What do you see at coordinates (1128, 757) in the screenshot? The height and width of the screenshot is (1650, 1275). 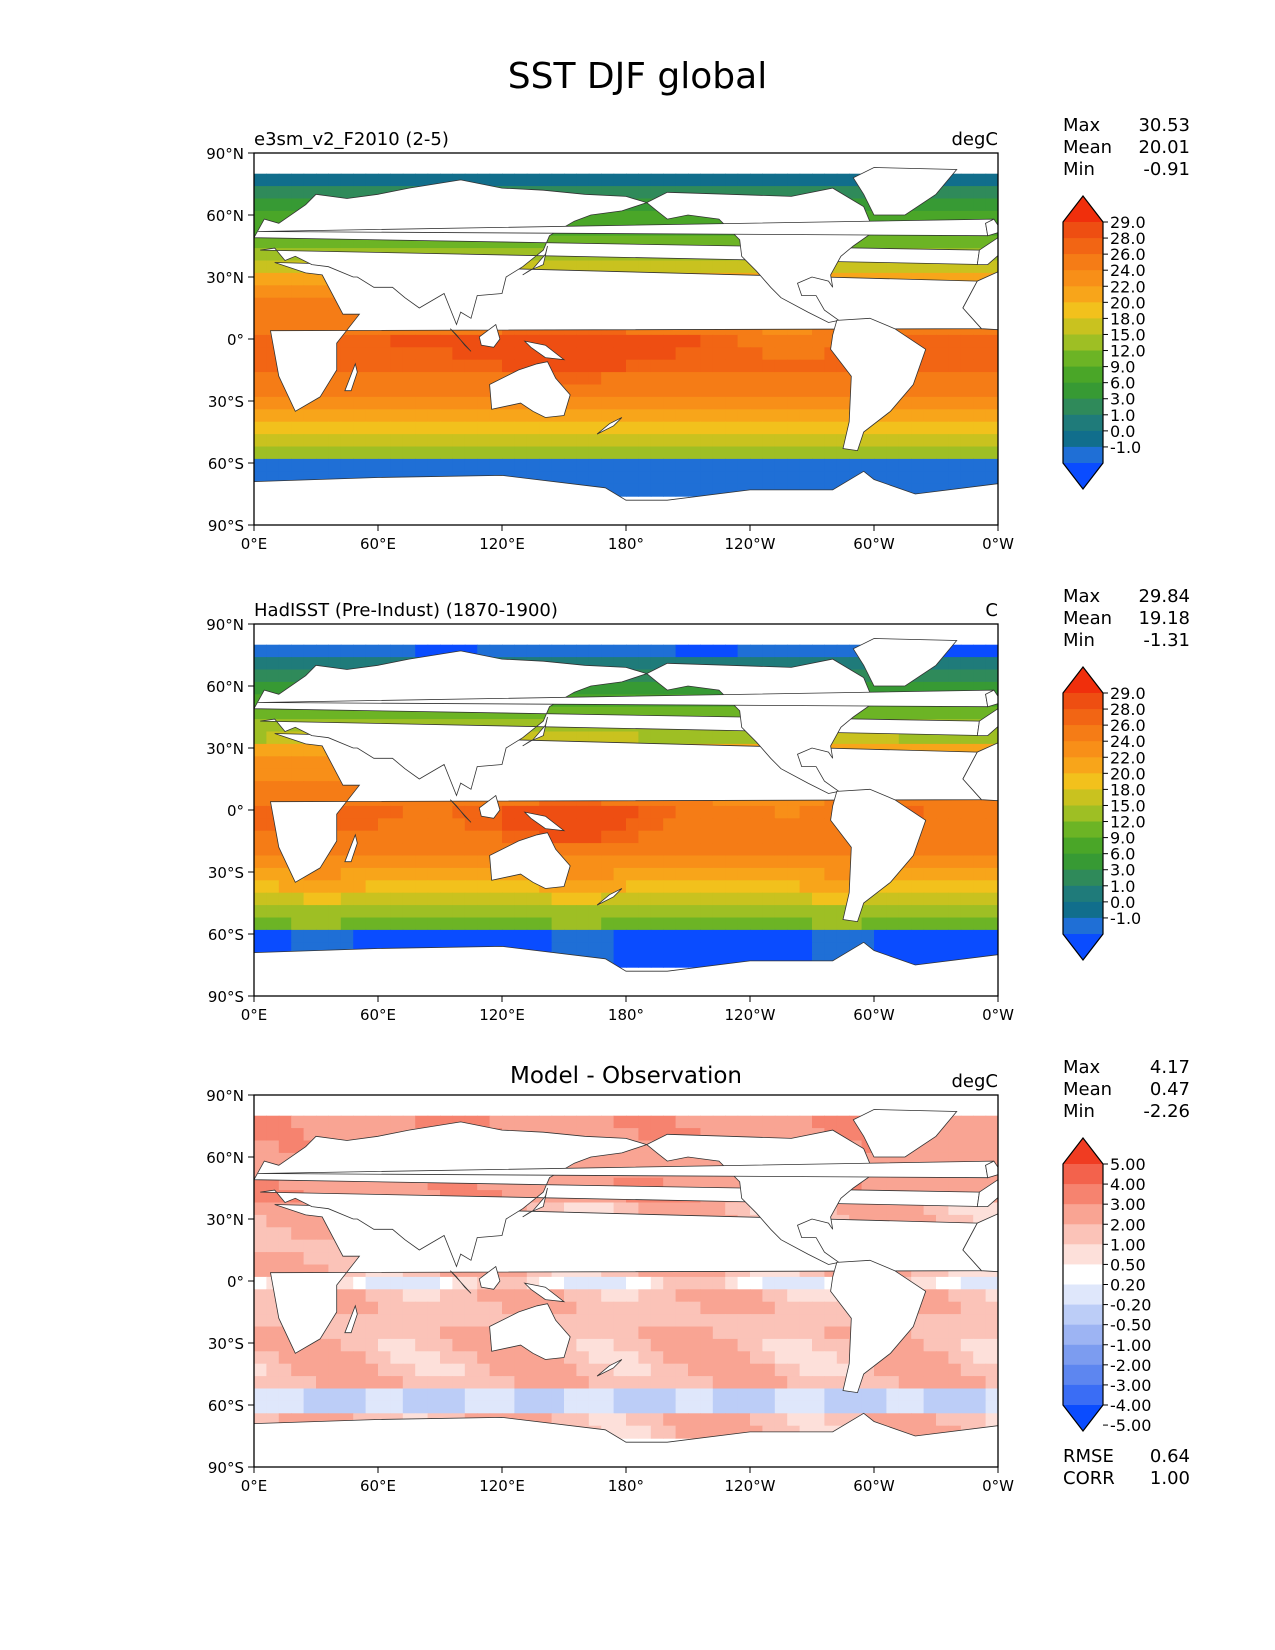 I see `colorbar-tick-label: 22.0` at bounding box center [1128, 757].